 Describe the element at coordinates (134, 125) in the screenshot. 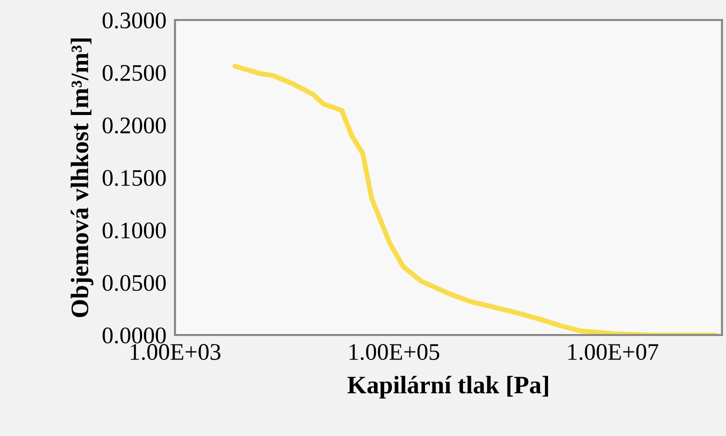

I see `y-tick-label: 0.2000` at that location.